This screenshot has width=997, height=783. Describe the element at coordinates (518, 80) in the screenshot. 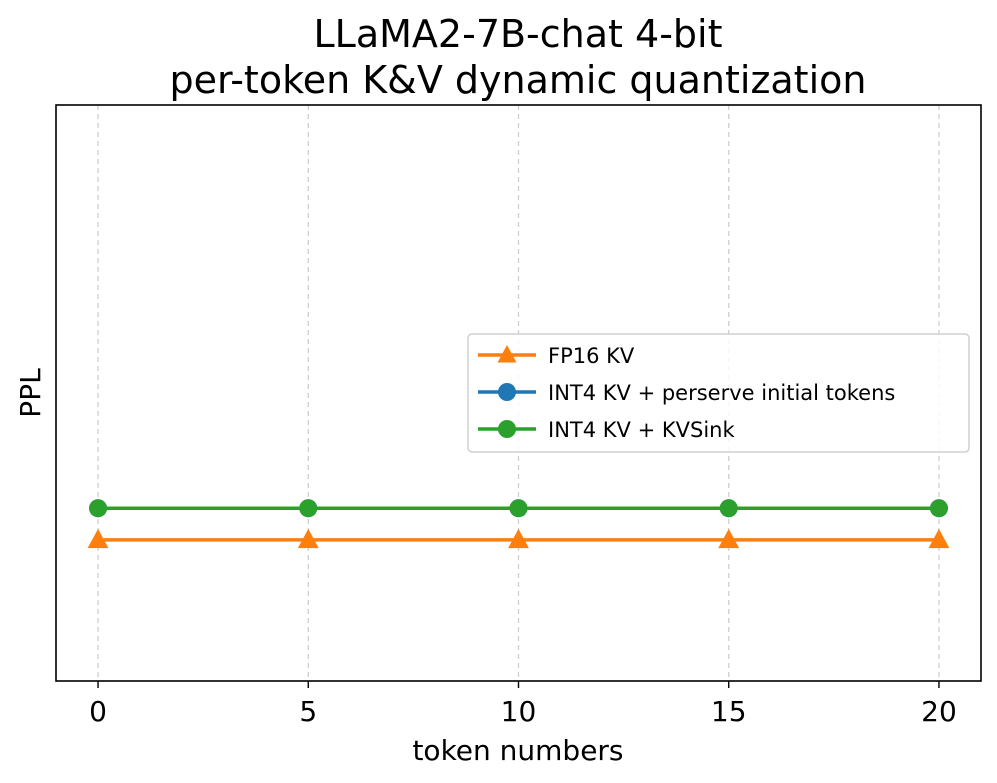

I see `chart-title-line-2: per-token K&V dynamic quantization` at that location.